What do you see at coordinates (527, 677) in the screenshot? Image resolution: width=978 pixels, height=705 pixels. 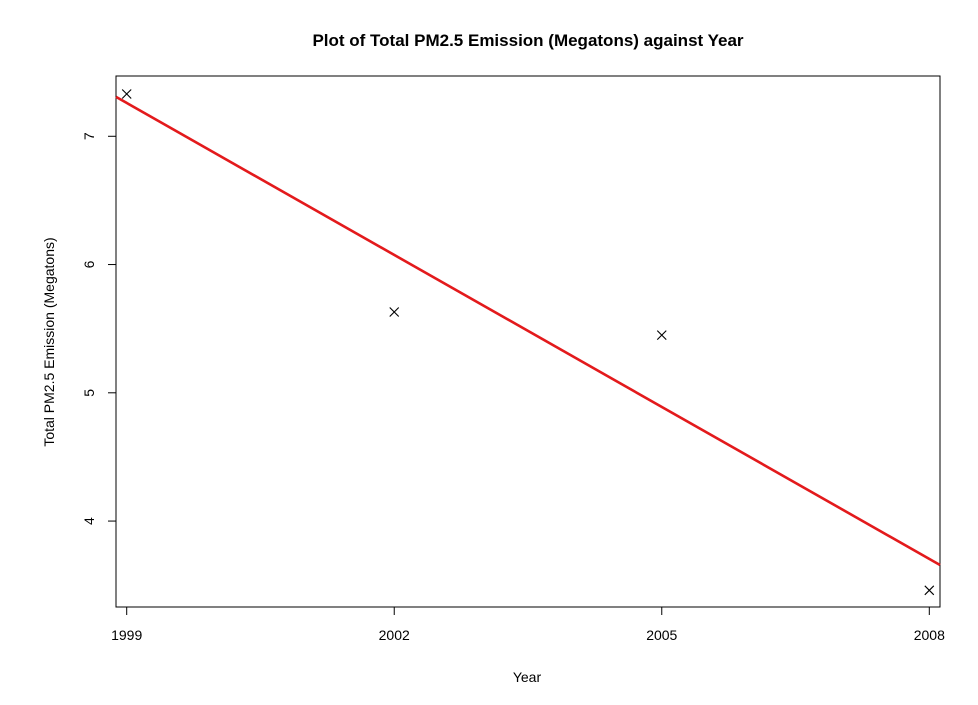 I see `x-axis-label: Year` at bounding box center [527, 677].